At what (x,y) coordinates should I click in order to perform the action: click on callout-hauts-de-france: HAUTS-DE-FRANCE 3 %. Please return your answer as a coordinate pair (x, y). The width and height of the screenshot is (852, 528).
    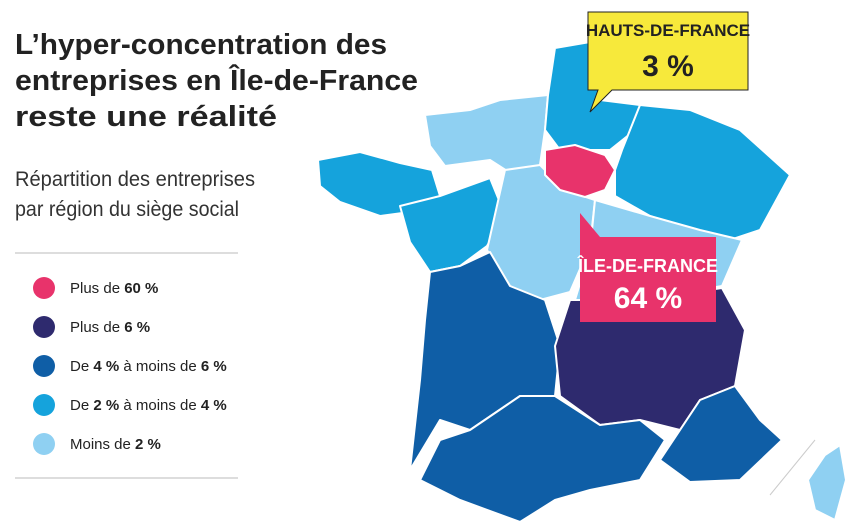
    Looking at the image, I should click on (668, 62).